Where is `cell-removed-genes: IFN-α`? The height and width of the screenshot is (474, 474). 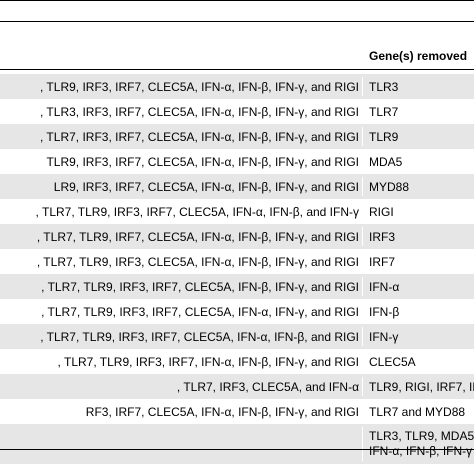 cell-removed-genes: IFN-α is located at coordinates (384, 286).